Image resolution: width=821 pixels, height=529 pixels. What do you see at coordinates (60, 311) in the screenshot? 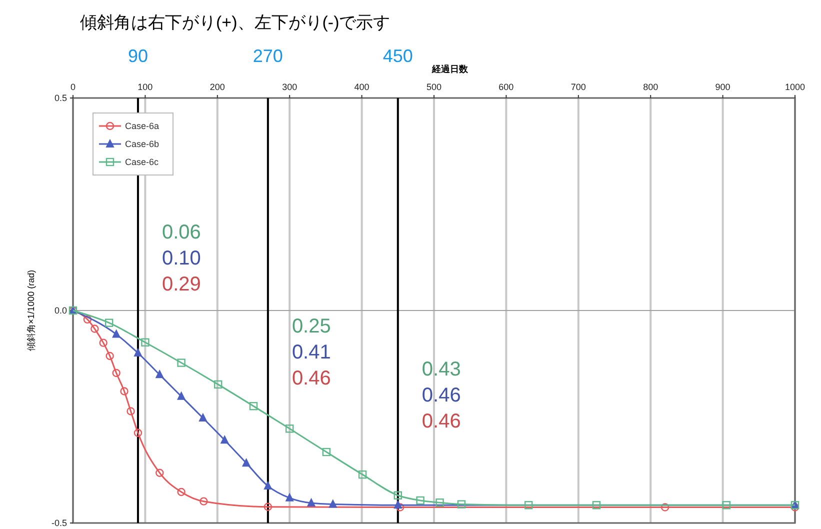
I see `y-tick-label: 0.0` at bounding box center [60, 311].